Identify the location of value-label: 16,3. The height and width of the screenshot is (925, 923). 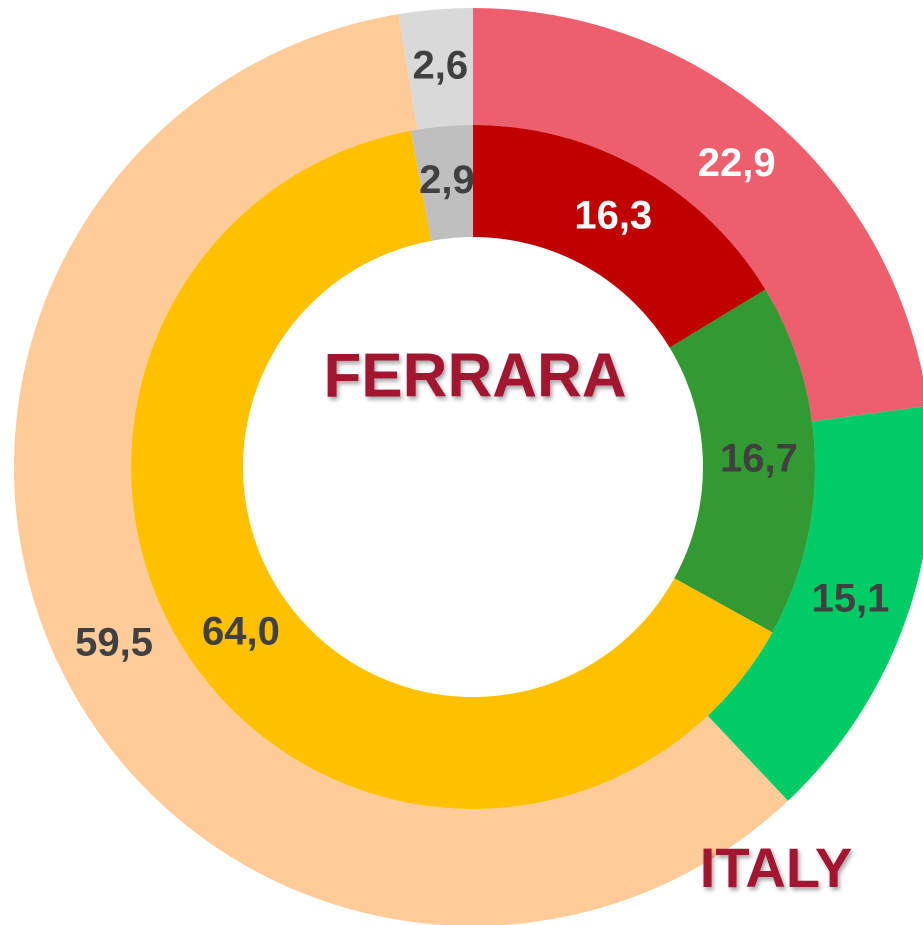
(613, 215).